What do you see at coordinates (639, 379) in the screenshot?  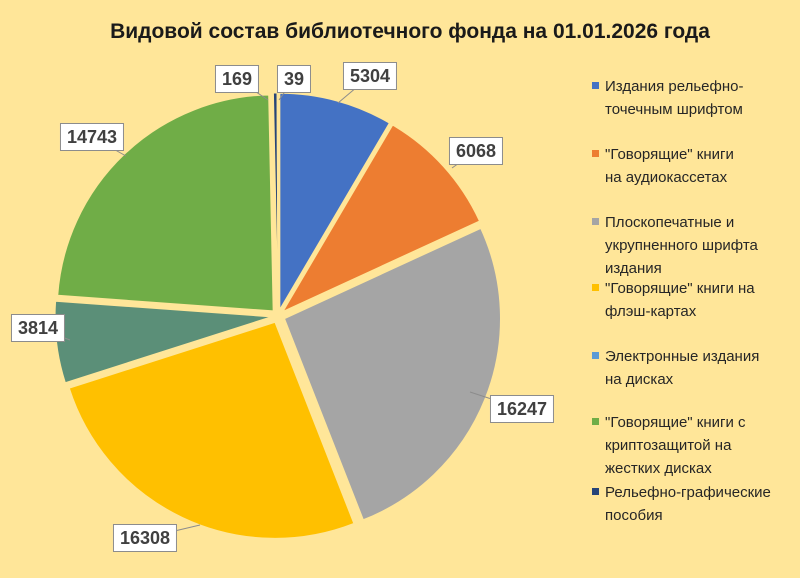 I see `legend-label-line: на дисках` at bounding box center [639, 379].